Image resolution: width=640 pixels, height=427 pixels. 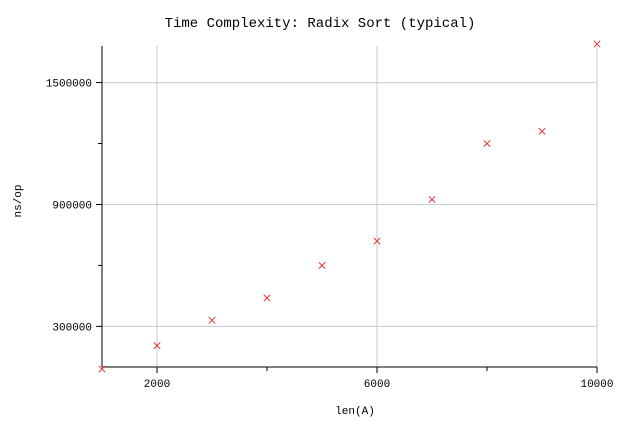 I want to click on x-tick-label: 6000, so click(x=377, y=385).